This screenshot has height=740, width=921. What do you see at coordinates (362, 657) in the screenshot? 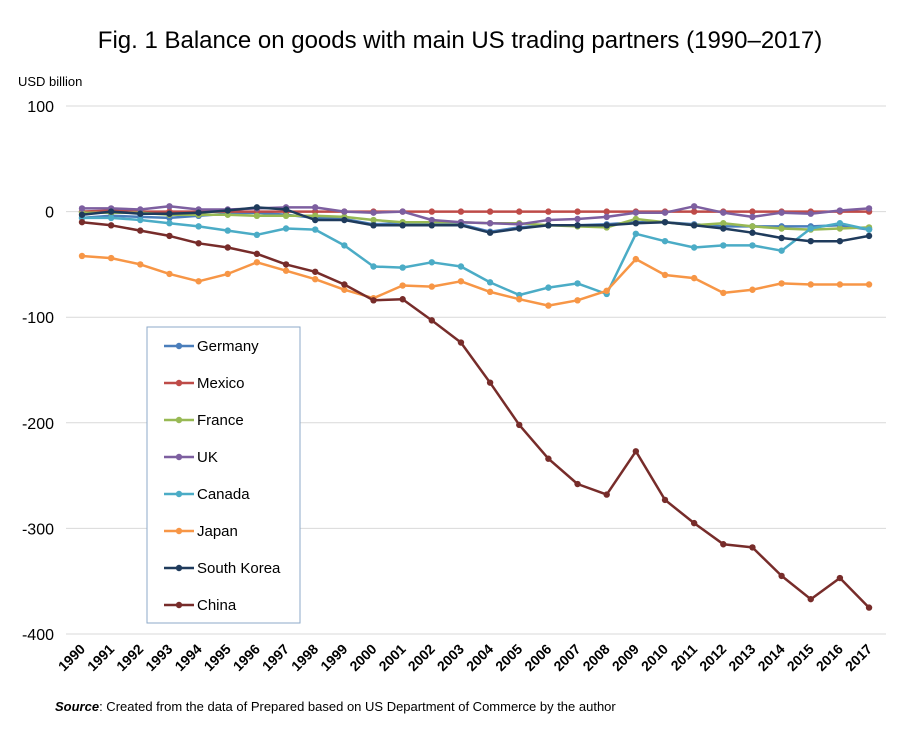
I see `x-tick-label: 2000` at bounding box center [362, 657].